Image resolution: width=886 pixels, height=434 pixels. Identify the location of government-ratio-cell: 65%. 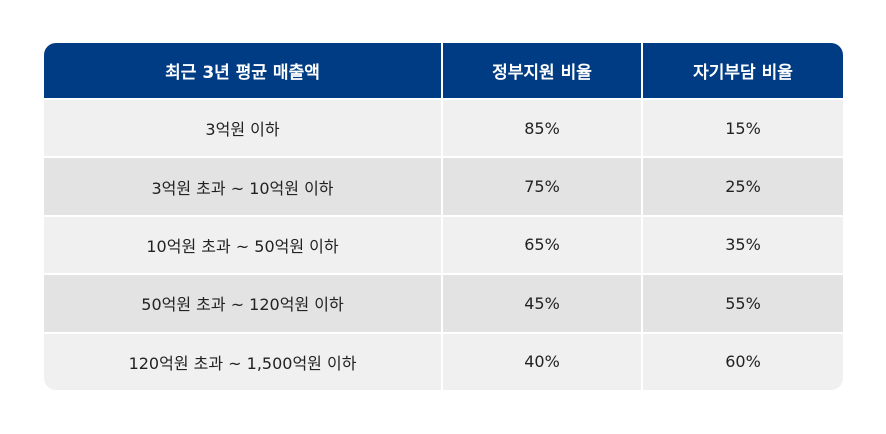
(542, 245).